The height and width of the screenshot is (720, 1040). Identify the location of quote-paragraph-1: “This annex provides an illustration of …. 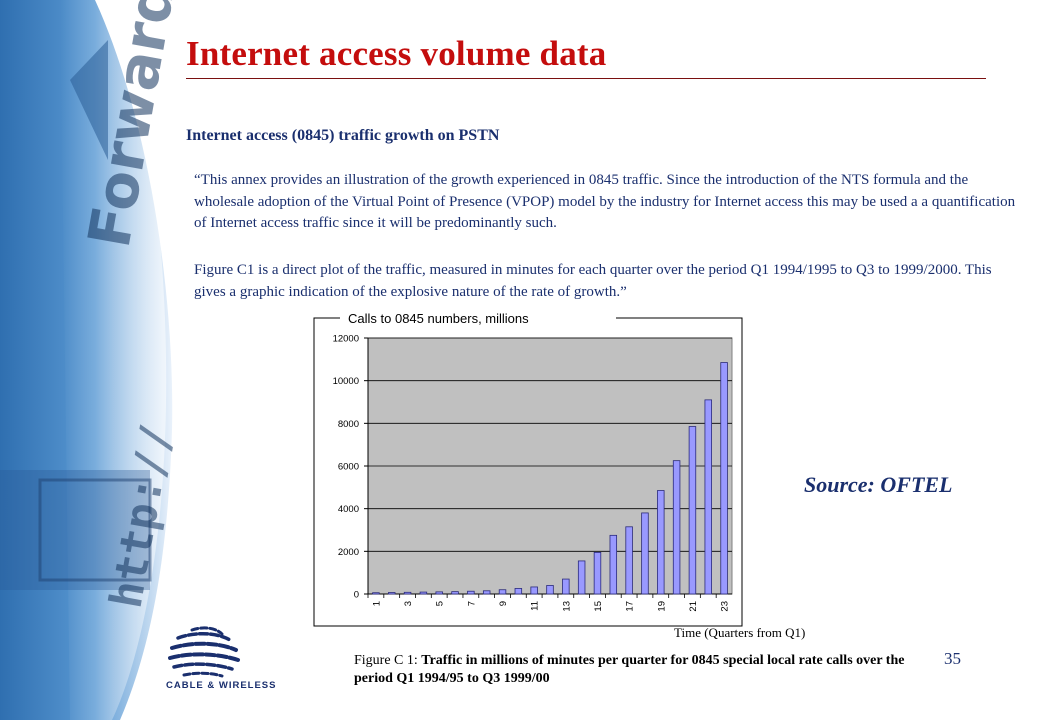
(605, 201).